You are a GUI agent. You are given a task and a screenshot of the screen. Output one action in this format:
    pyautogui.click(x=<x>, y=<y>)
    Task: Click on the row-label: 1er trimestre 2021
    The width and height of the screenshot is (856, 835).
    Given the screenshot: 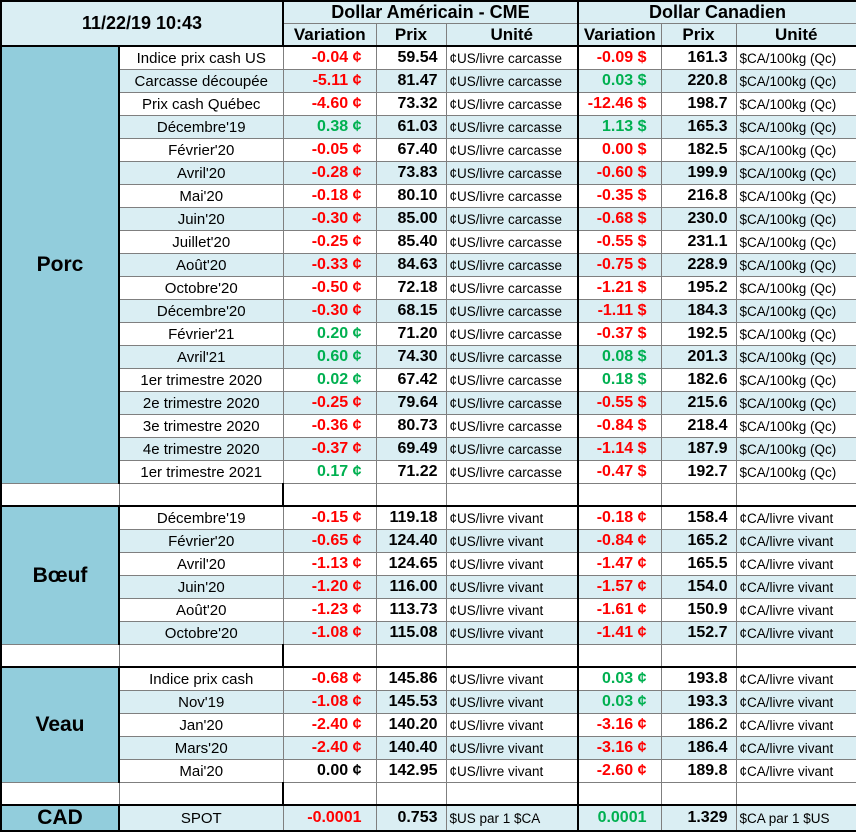 What is the action you would take?
    pyautogui.click(x=201, y=472)
    